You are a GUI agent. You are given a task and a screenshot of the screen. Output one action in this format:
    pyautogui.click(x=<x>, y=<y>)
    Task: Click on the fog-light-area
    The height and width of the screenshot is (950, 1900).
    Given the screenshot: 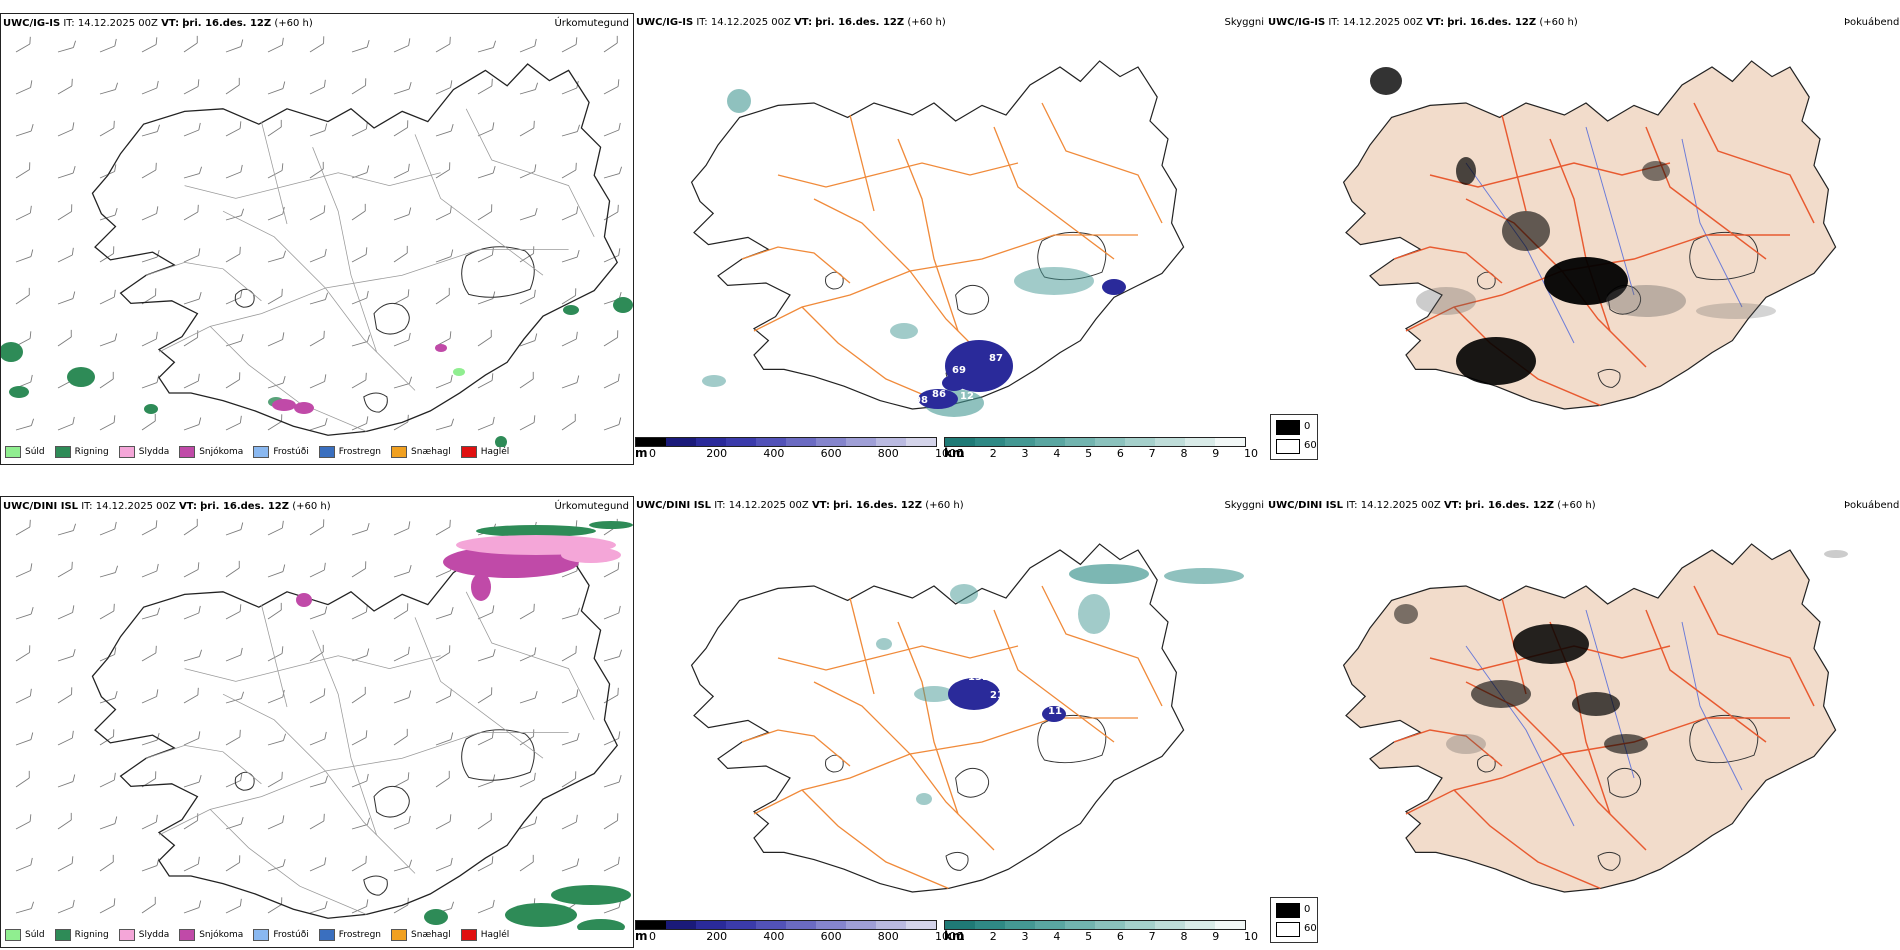 What is the action you would take?
    pyautogui.click(x=1836, y=554)
    